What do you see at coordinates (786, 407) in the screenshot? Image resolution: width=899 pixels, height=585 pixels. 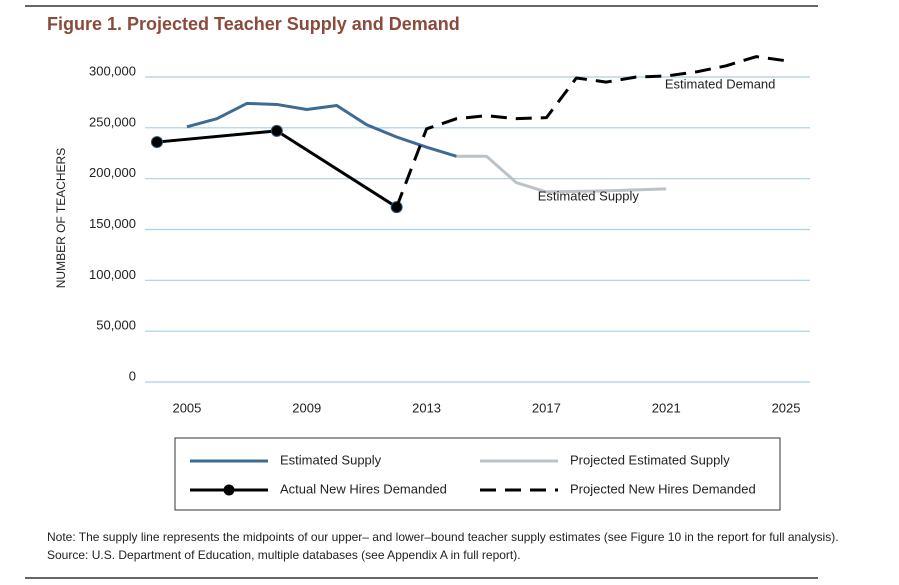 I see `x-tick-label: 2025` at bounding box center [786, 407].